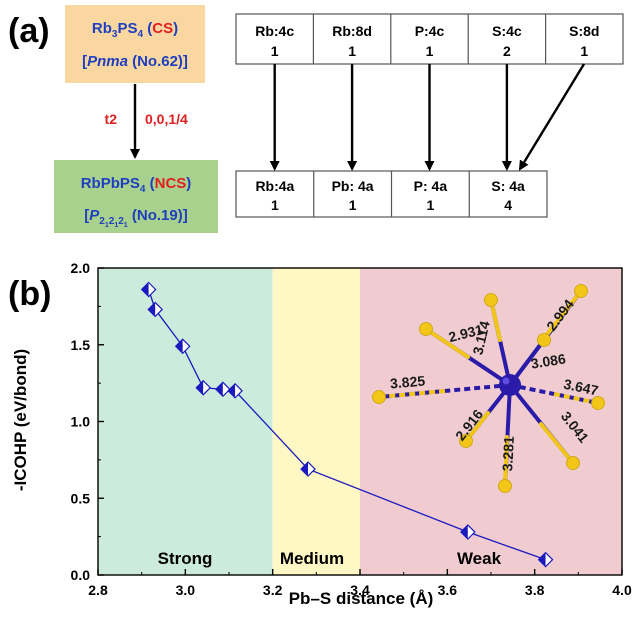  What do you see at coordinates (186, 590) in the screenshot?
I see `x-tick-label: 3.0` at bounding box center [186, 590].